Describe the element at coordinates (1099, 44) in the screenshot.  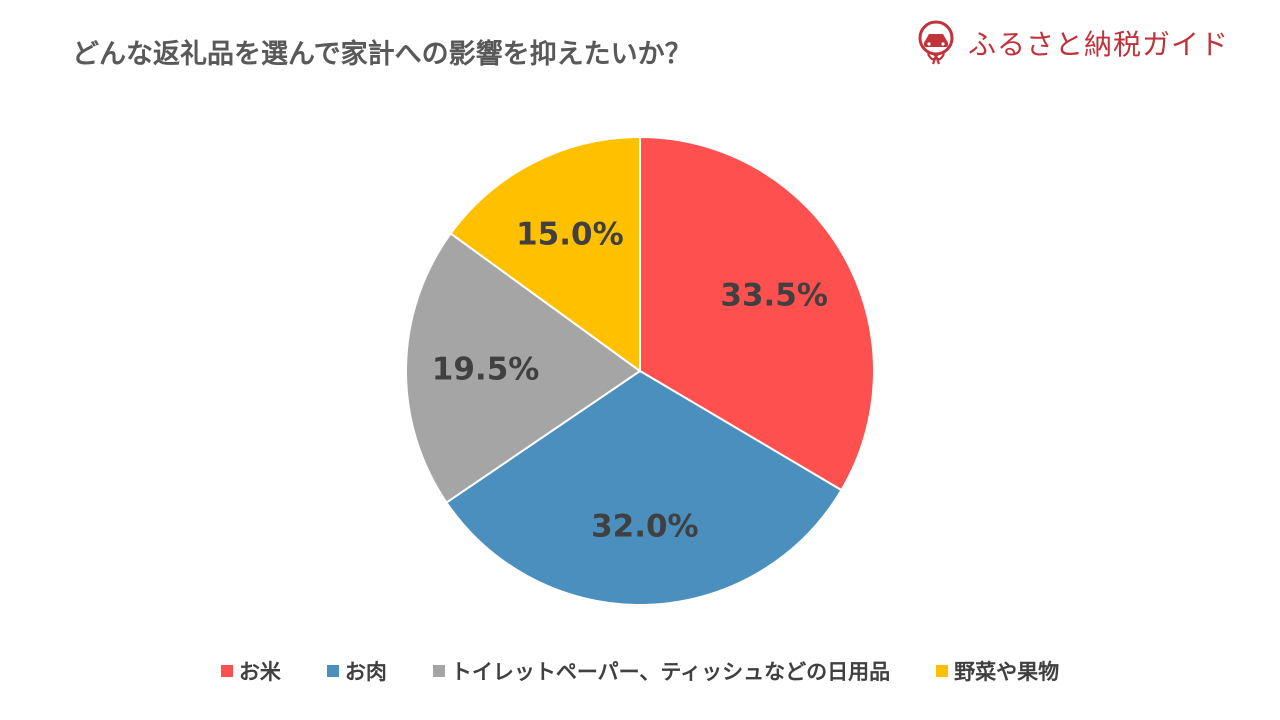
I see `brand-name: ふるさと納税ガイド` at that location.